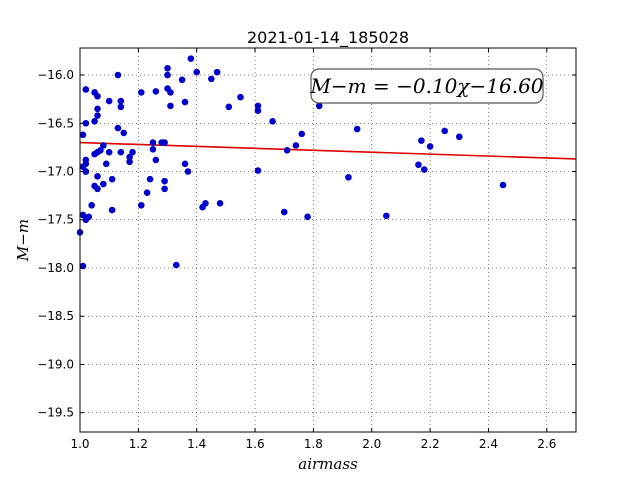 This screenshot has height=480, width=640. Describe the element at coordinates (430, 444) in the screenshot. I see `x-tick-label: 2.2` at that location.